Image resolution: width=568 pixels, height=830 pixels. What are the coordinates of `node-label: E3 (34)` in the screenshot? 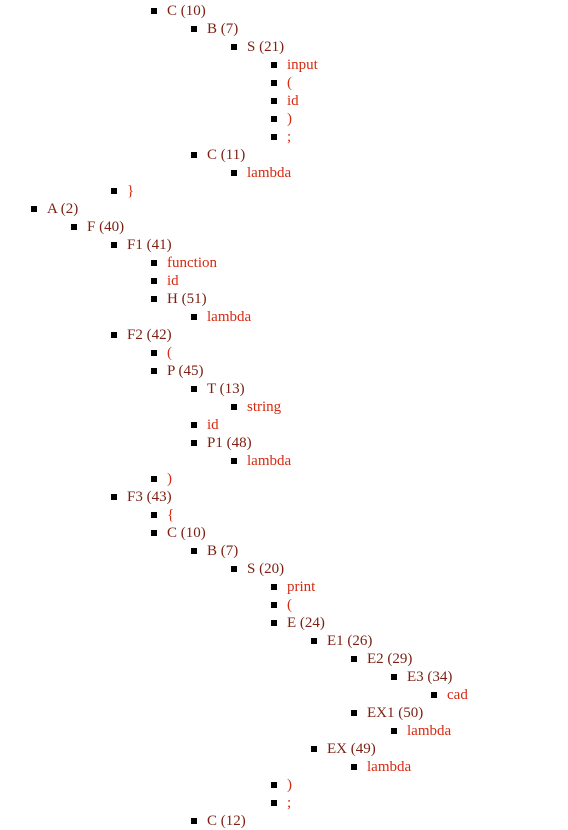 It's located at (430, 677).